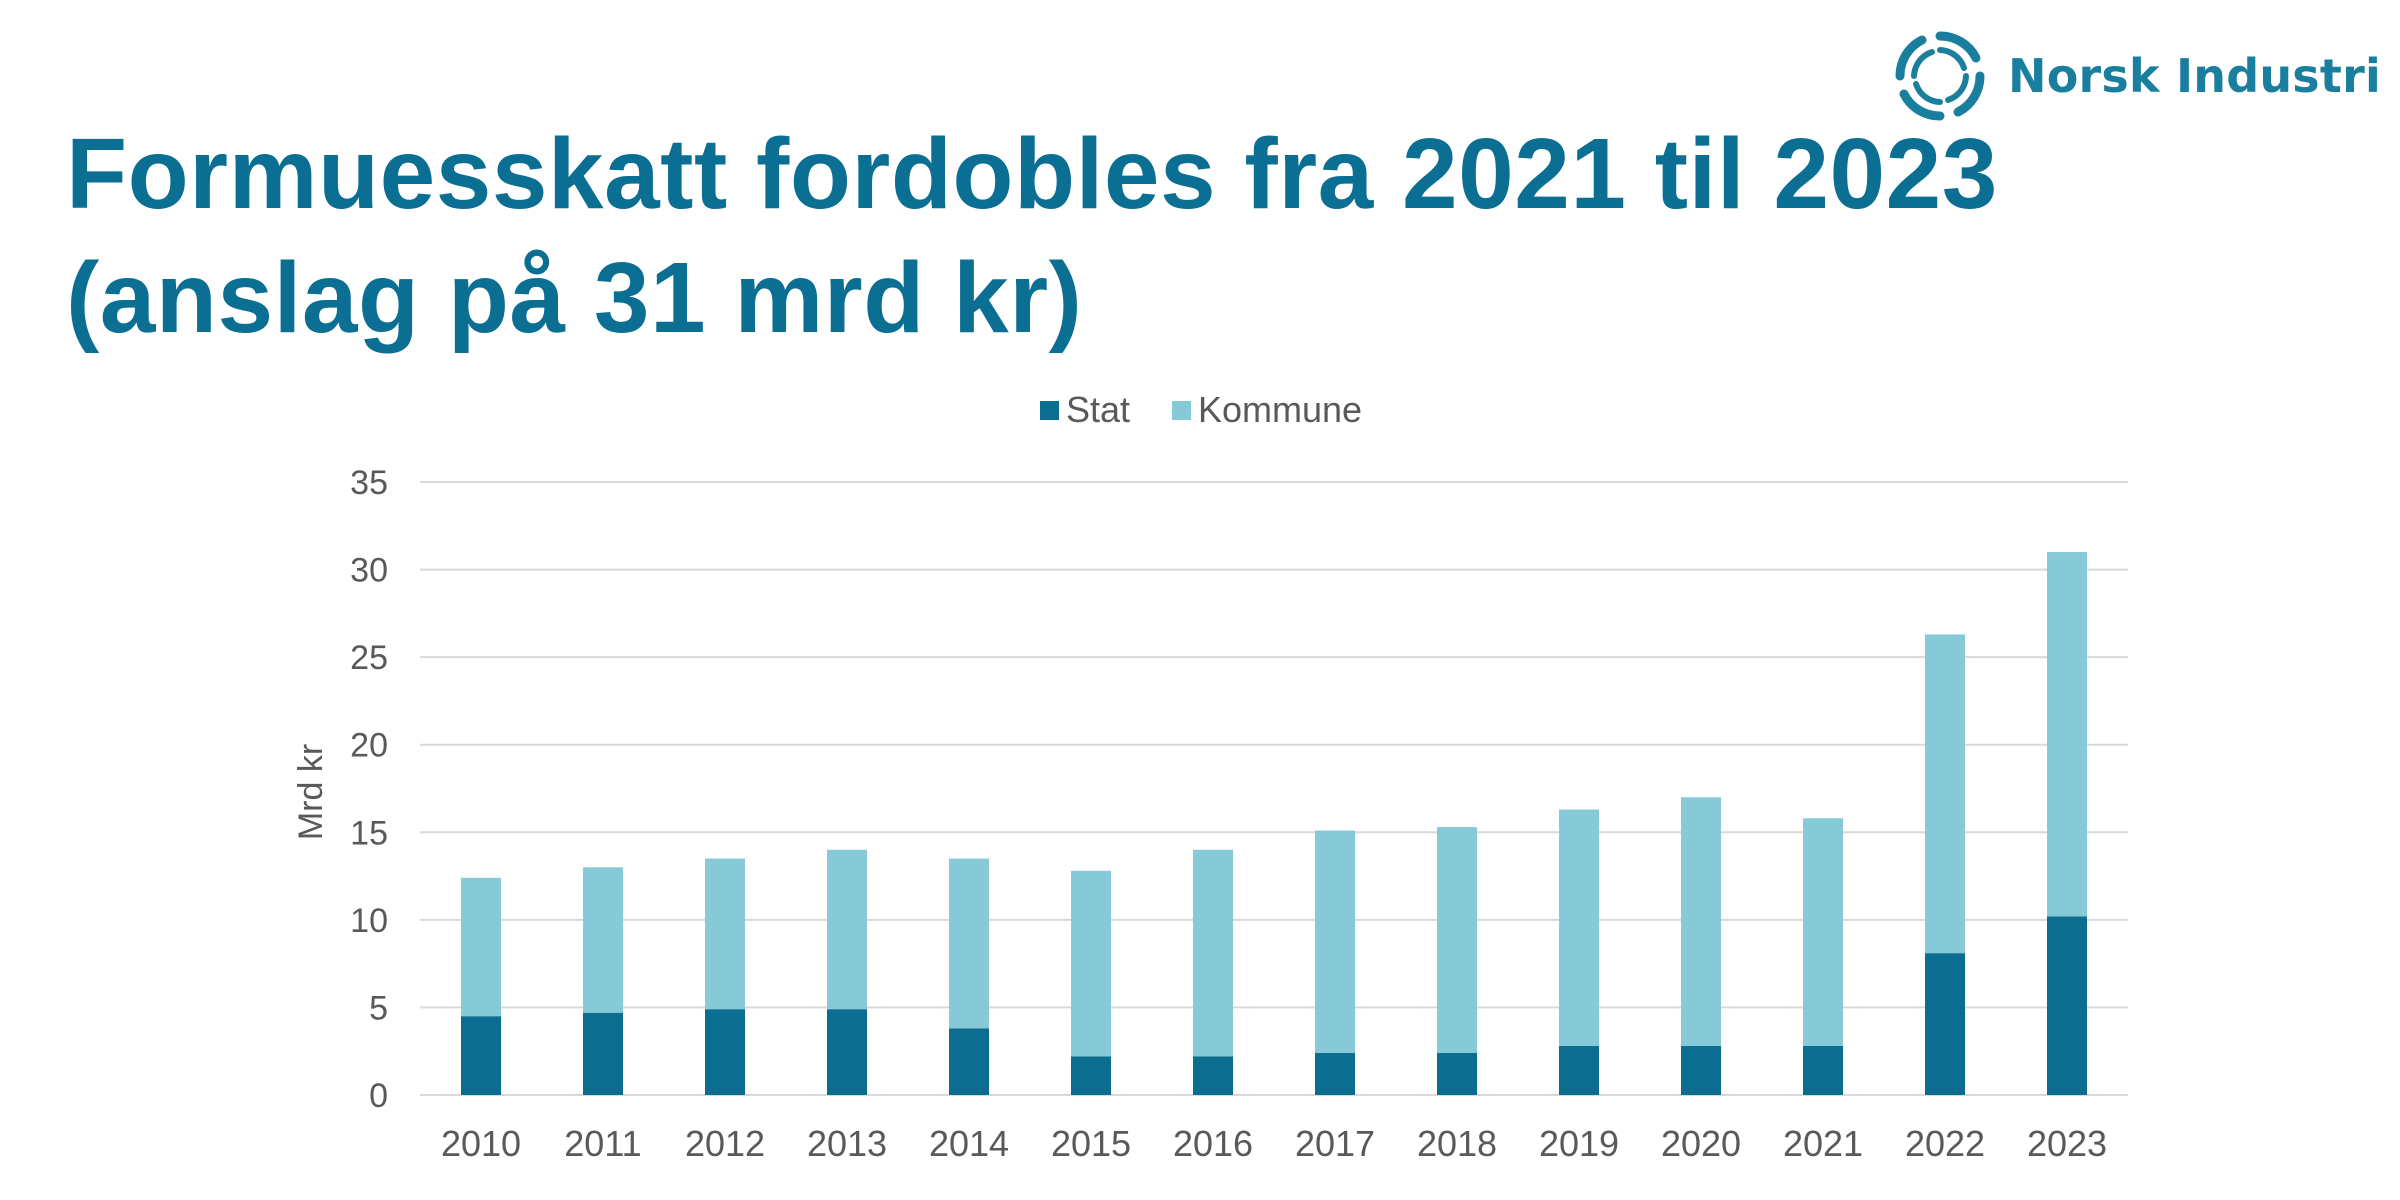 This screenshot has height=1200, width=2400. I want to click on bar-stat-2014, so click(969, 1061).